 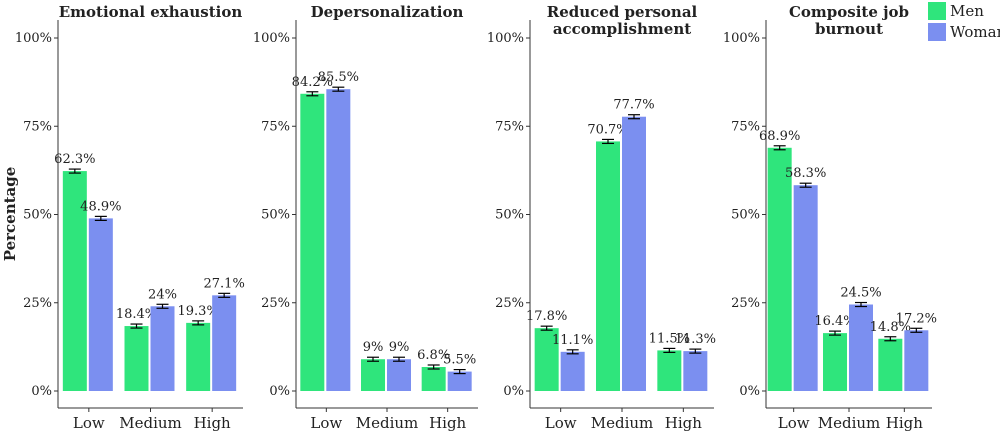 What do you see at coordinates (916, 318) in the screenshot?
I see `data-label: 17.2%` at bounding box center [916, 318].